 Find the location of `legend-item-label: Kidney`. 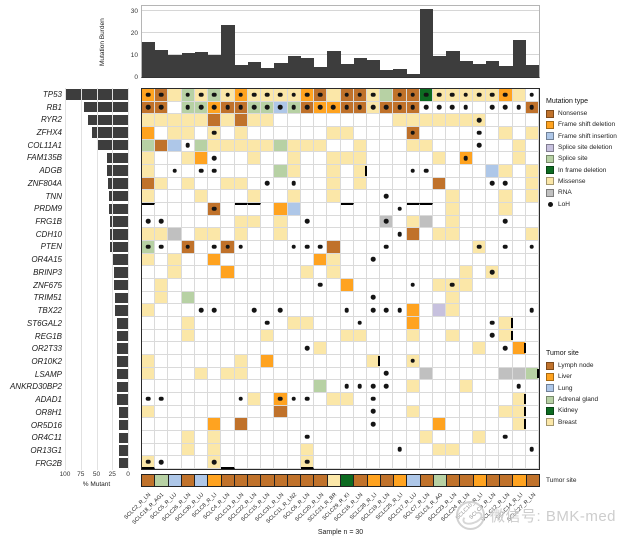

legend-item-label: Kidney is located at coordinates (568, 411).